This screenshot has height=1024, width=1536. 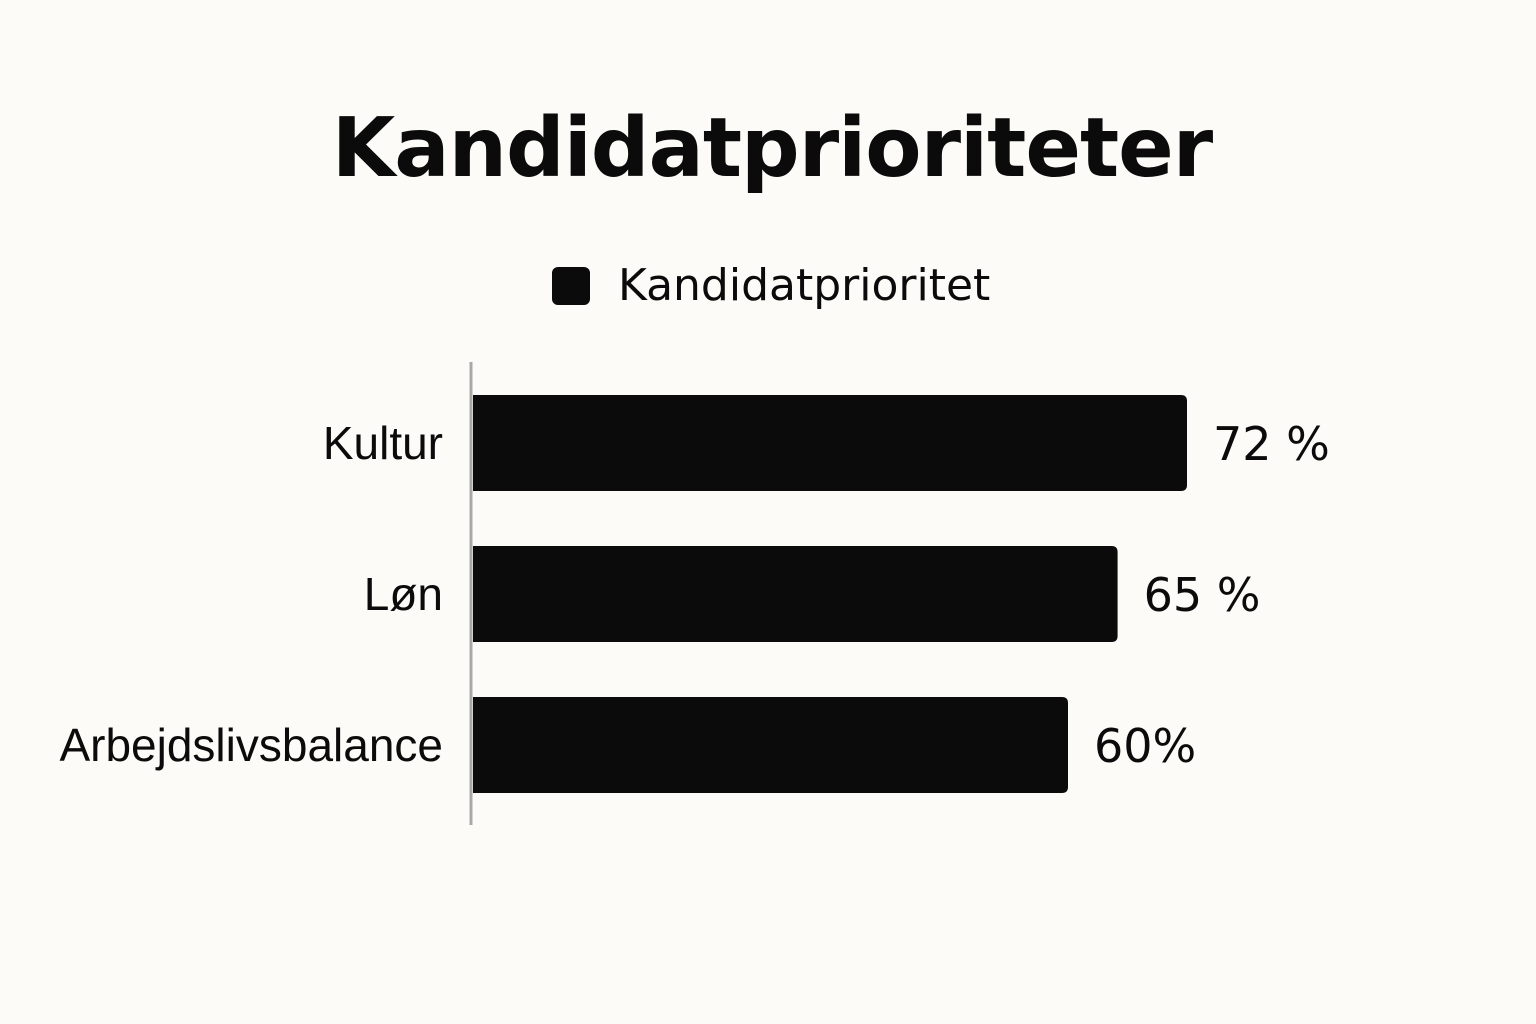 I want to click on value-label: 65 %, so click(x=1202, y=595).